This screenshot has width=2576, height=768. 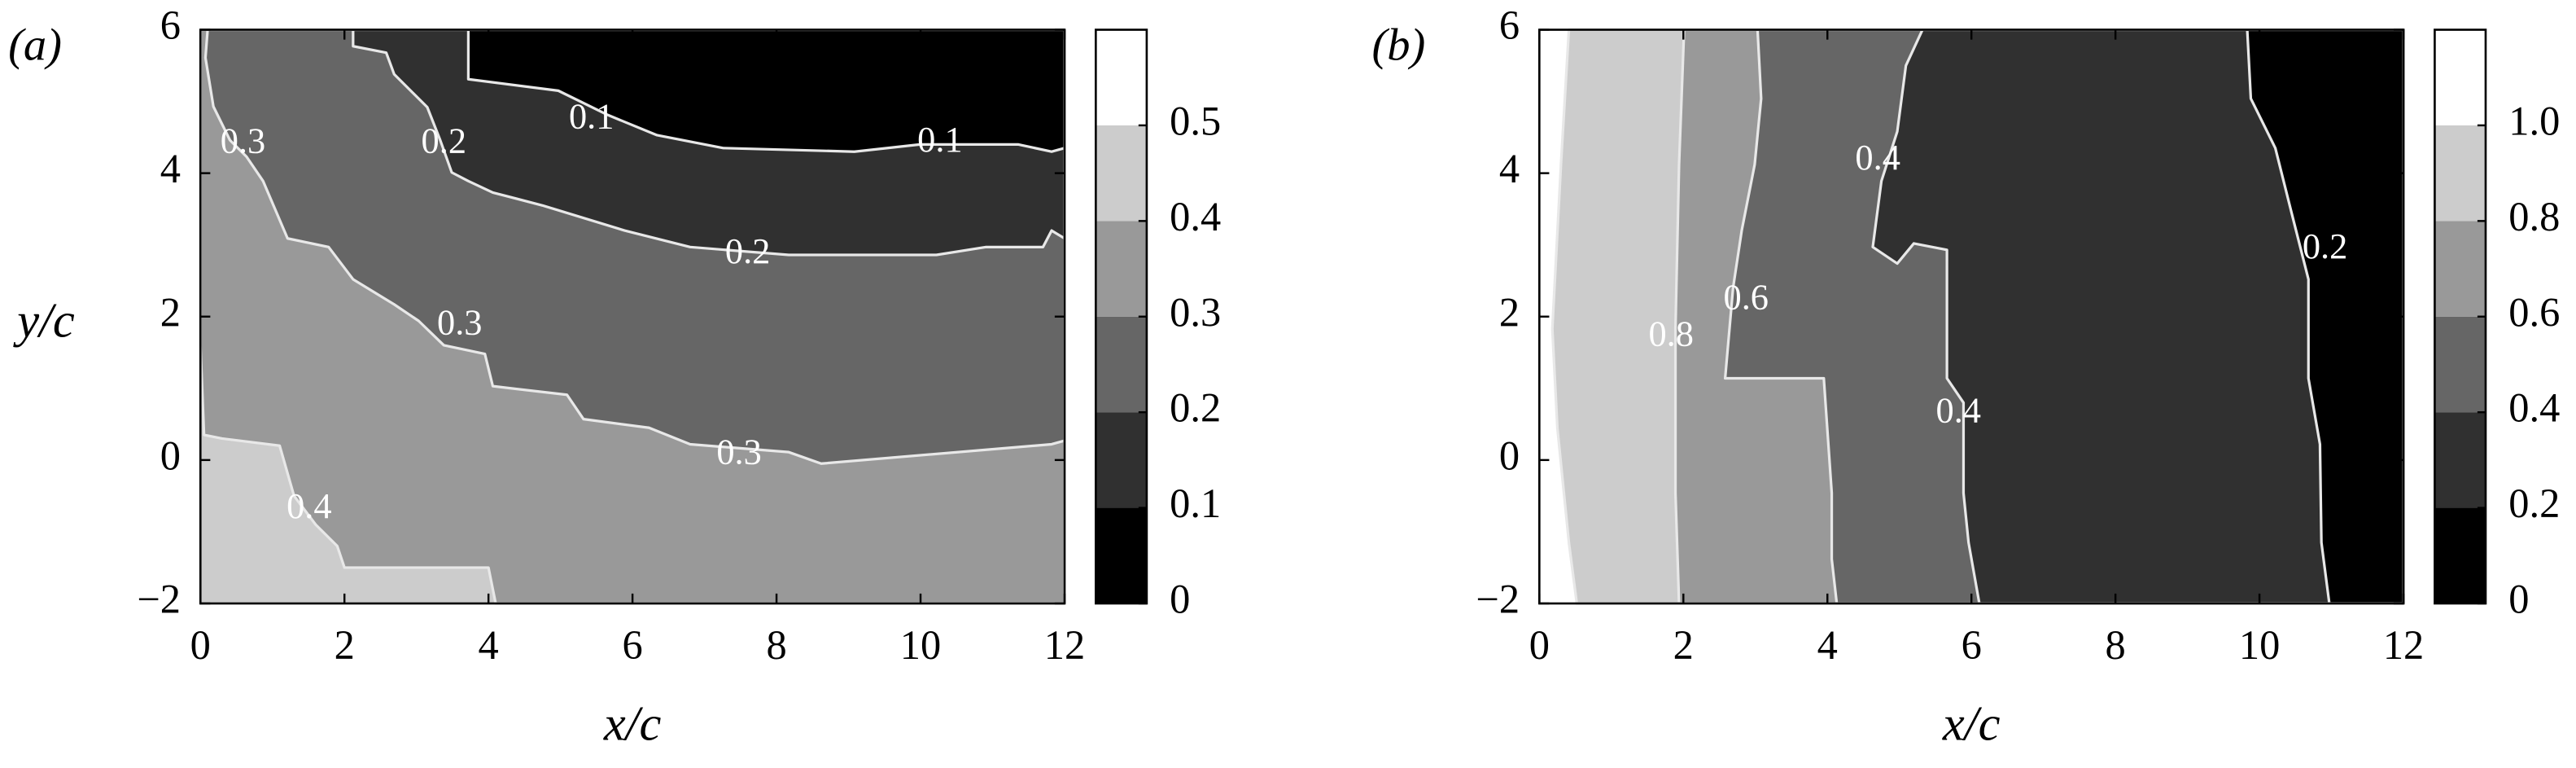 I want to click on colorbar-tick-label: 1.0, so click(x=2534, y=121).